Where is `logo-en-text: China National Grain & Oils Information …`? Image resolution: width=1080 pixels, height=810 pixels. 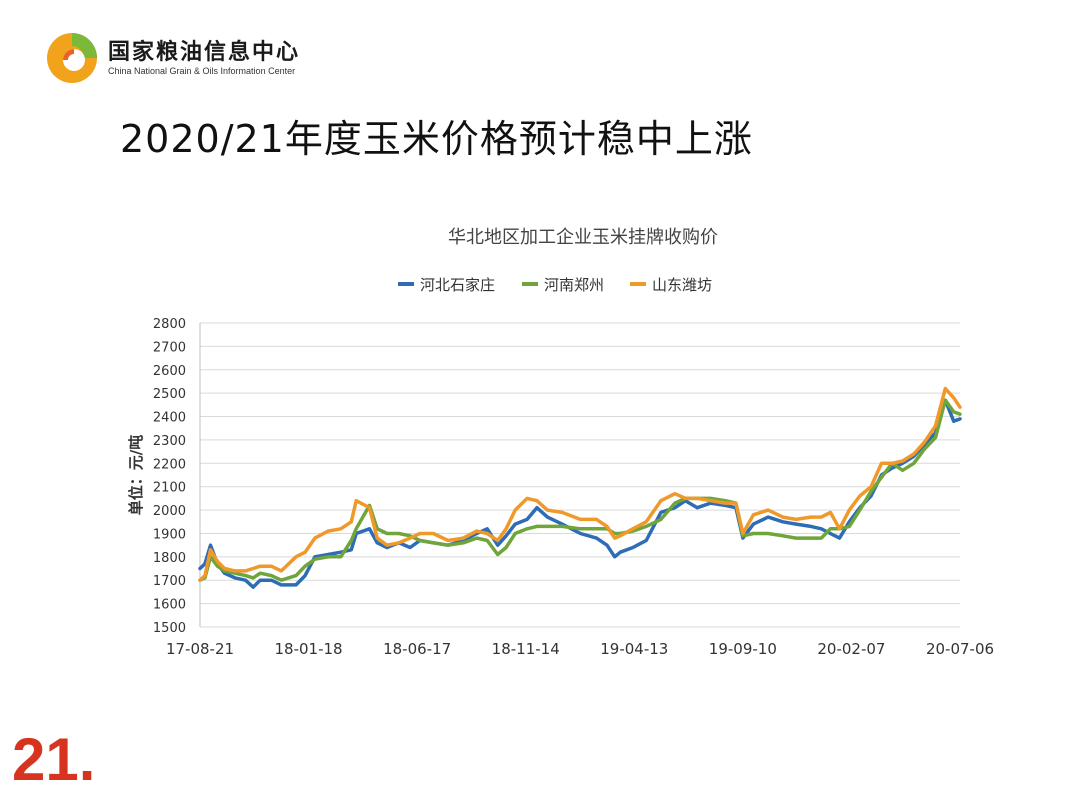
logo-en-text: China National Grain & Oils Information … is located at coordinates (202, 71).